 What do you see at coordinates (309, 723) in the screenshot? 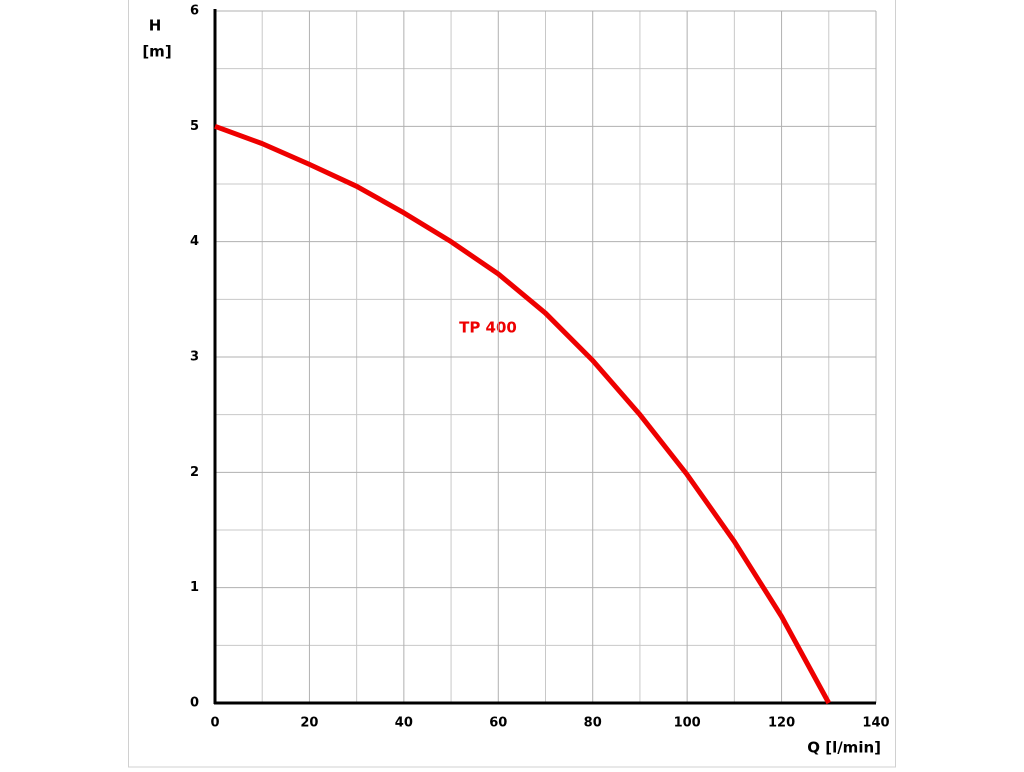
I see `x-tick-label: 20` at bounding box center [309, 723].